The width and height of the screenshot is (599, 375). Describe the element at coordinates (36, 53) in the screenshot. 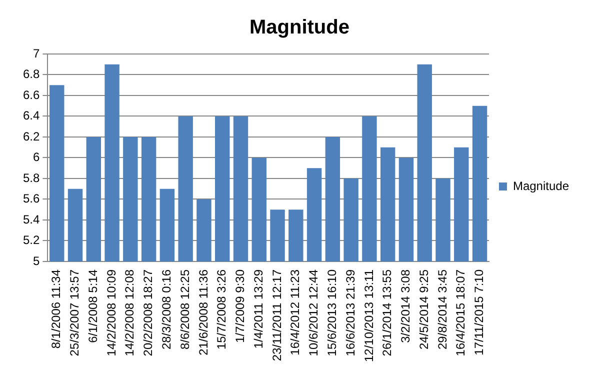

I see `y-tick-label: 7` at that location.